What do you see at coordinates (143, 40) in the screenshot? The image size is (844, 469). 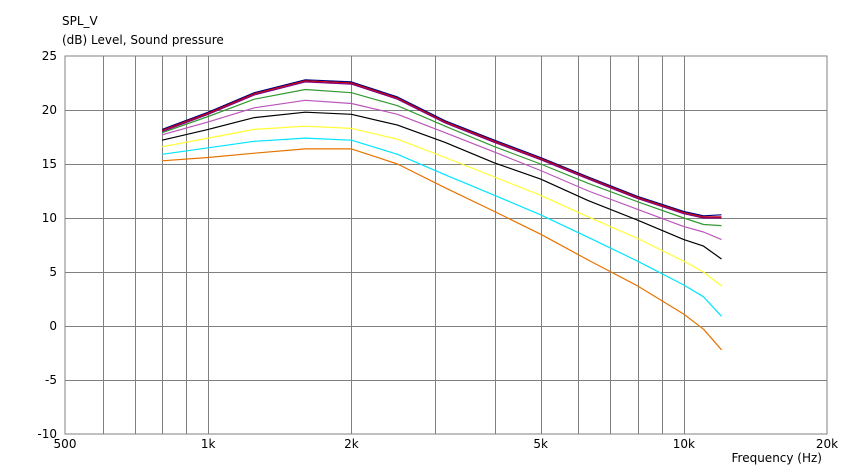 I see `y-axis-label: (dB) Level, Sound pressure` at bounding box center [143, 40].